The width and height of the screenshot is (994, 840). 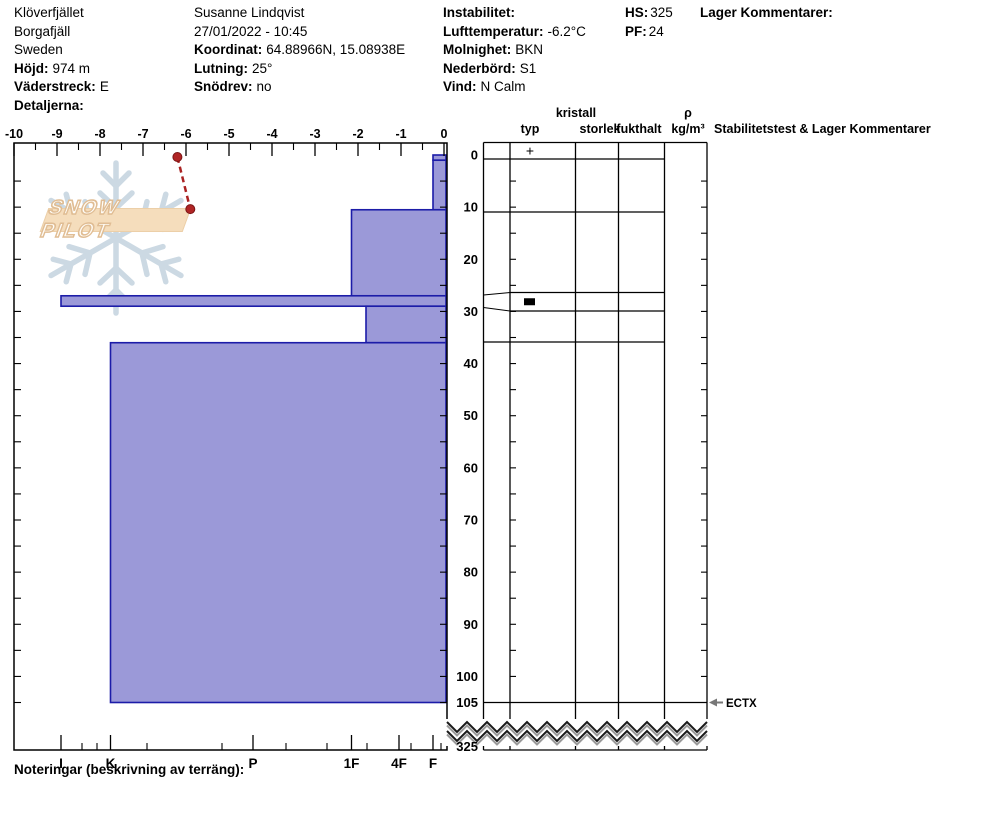 I want to click on observation-datetime: 27/01/2022 - 10:45, so click(x=251, y=31).